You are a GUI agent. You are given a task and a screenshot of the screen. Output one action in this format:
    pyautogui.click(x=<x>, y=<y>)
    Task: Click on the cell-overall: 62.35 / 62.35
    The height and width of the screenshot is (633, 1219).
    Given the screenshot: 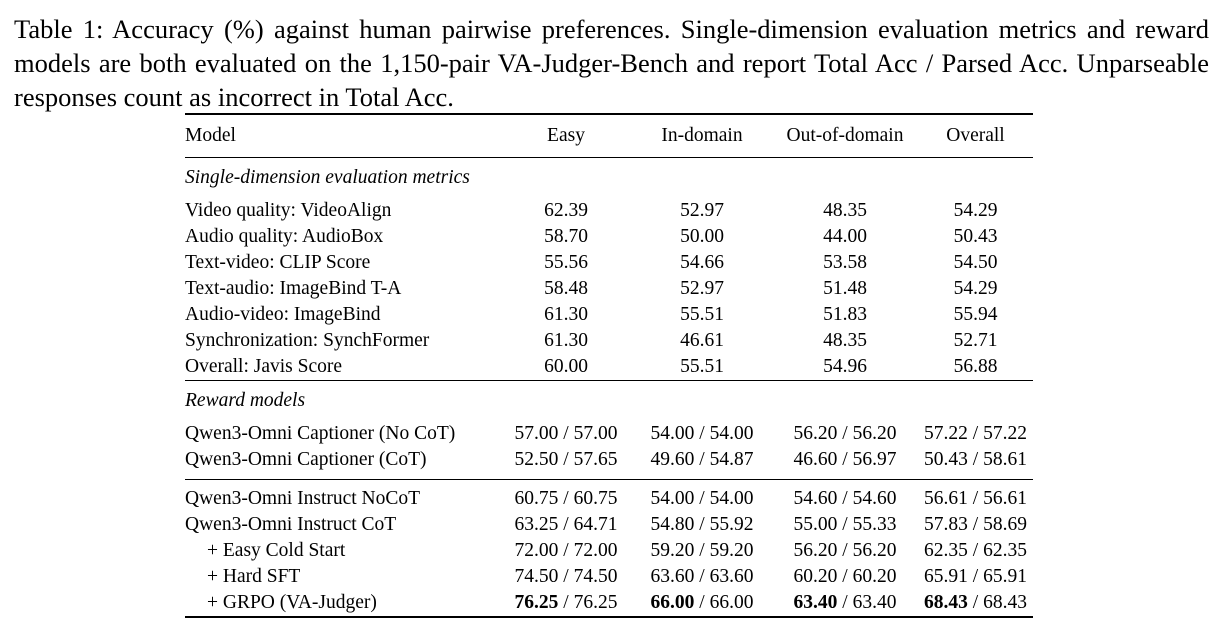 What is the action you would take?
    pyautogui.click(x=975, y=550)
    